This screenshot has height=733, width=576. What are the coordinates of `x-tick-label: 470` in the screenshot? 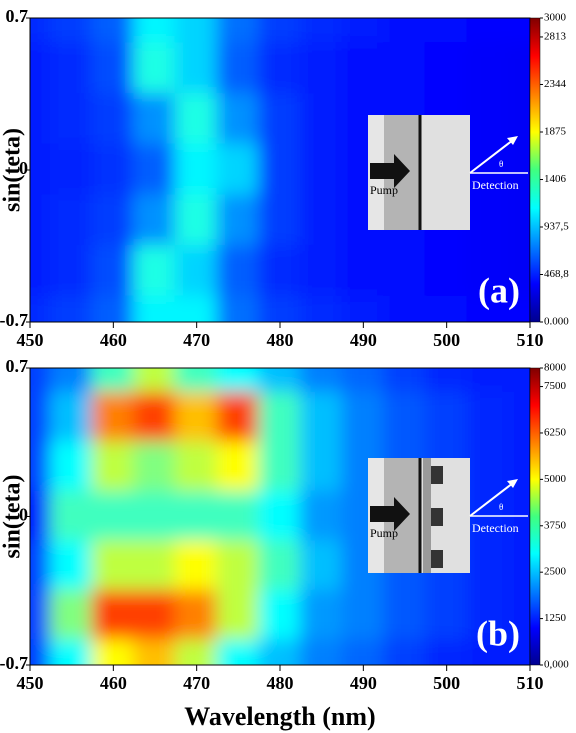 It's located at (196, 683).